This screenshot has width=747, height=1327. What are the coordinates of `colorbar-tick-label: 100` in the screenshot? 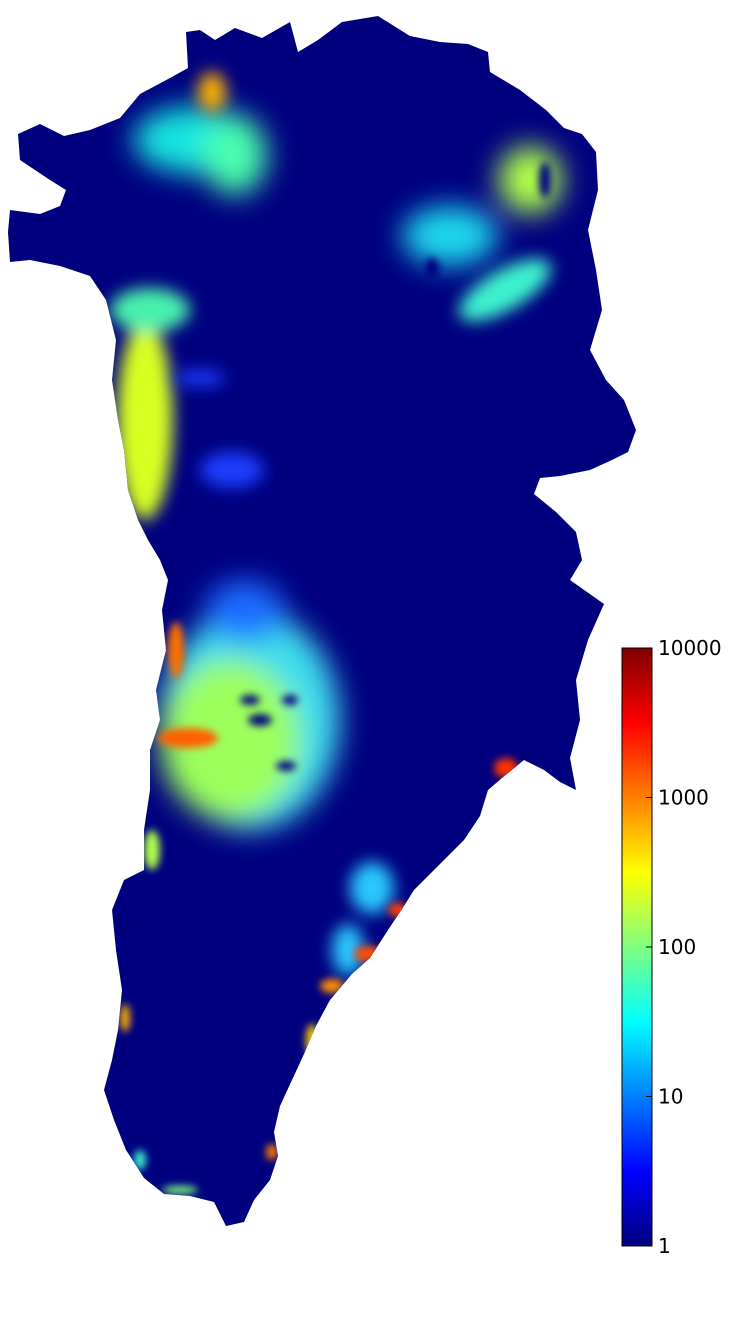 It's located at (677, 947).